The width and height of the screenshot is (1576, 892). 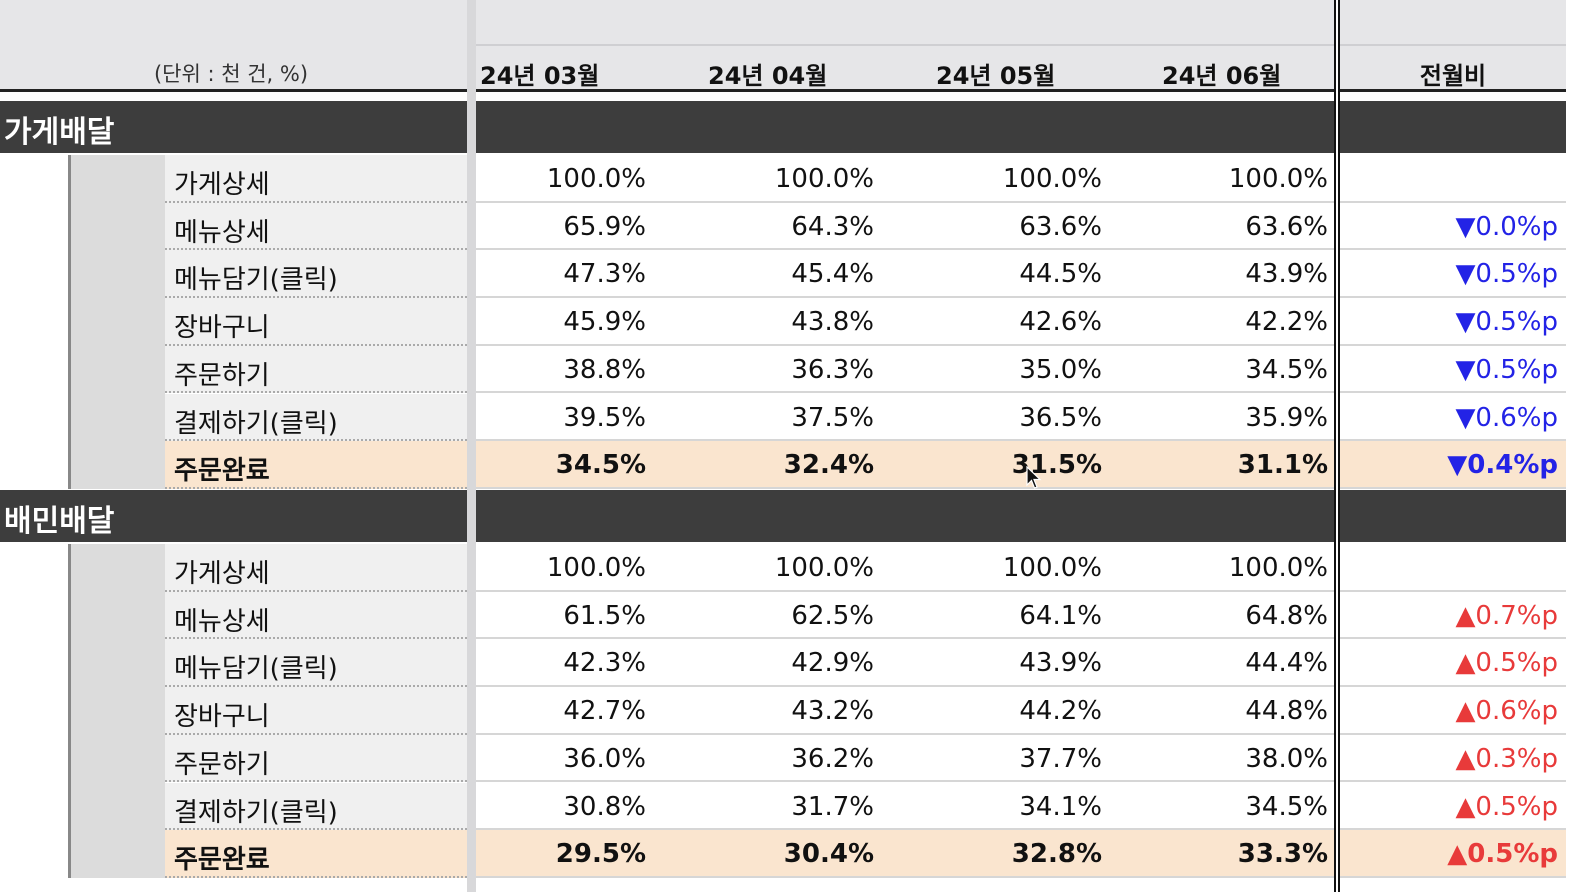 What do you see at coordinates (604, 274) in the screenshot?
I see `cell-value: 47.3%` at bounding box center [604, 274].